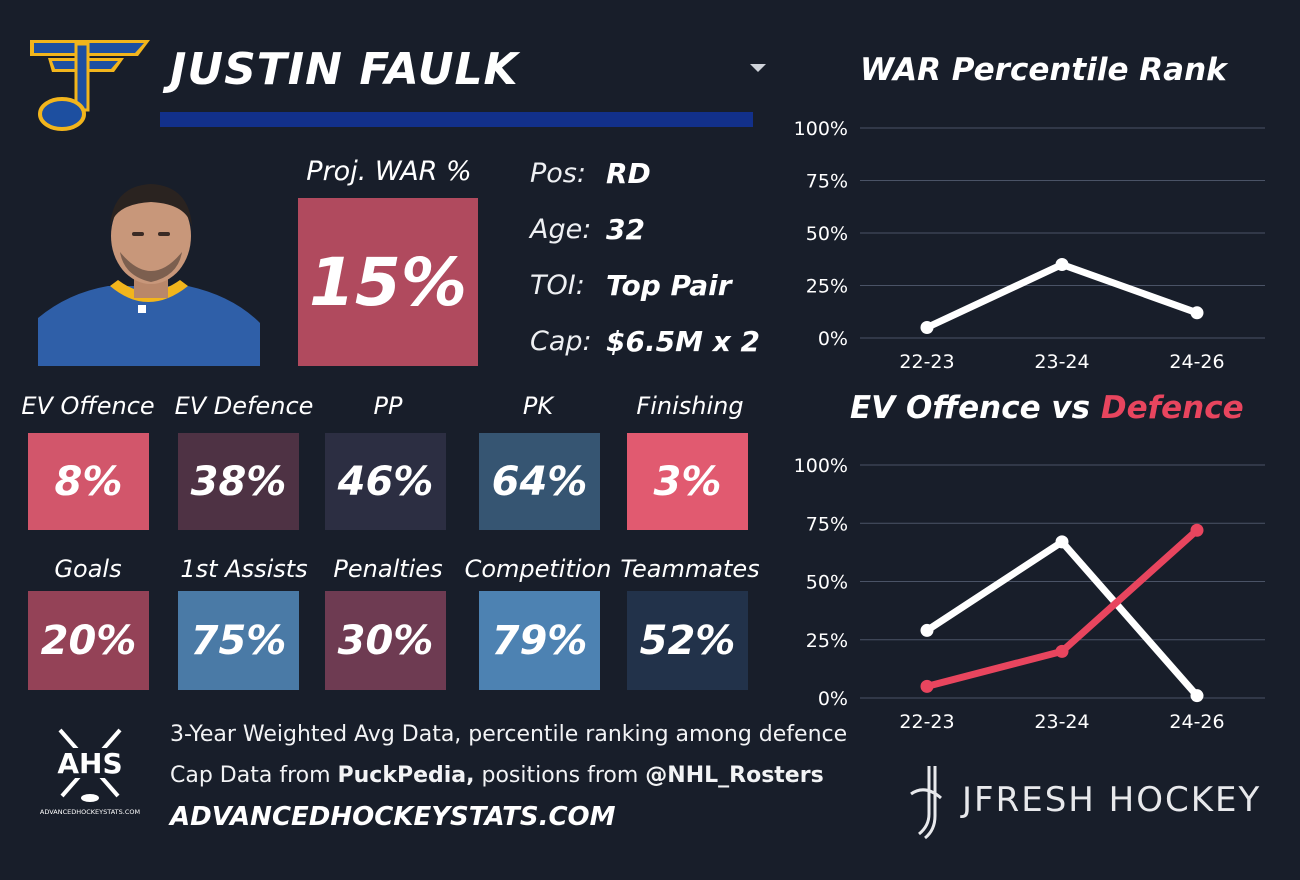  Describe the element at coordinates (238, 481) in the screenshot. I see `stat-value-box: 38%` at that location.